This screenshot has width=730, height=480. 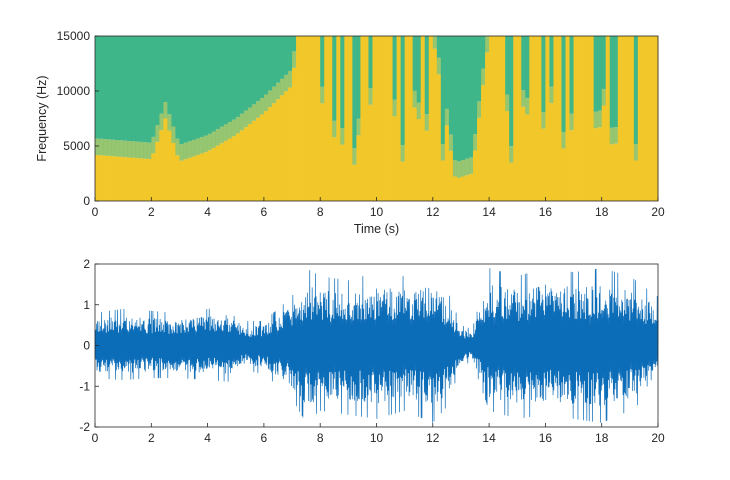 What do you see at coordinates (378, 208) in the screenshot?
I see `spectrogram-x-ticks: 0 2 4 6 8 10 12 14 16 18 20` at bounding box center [378, 208].